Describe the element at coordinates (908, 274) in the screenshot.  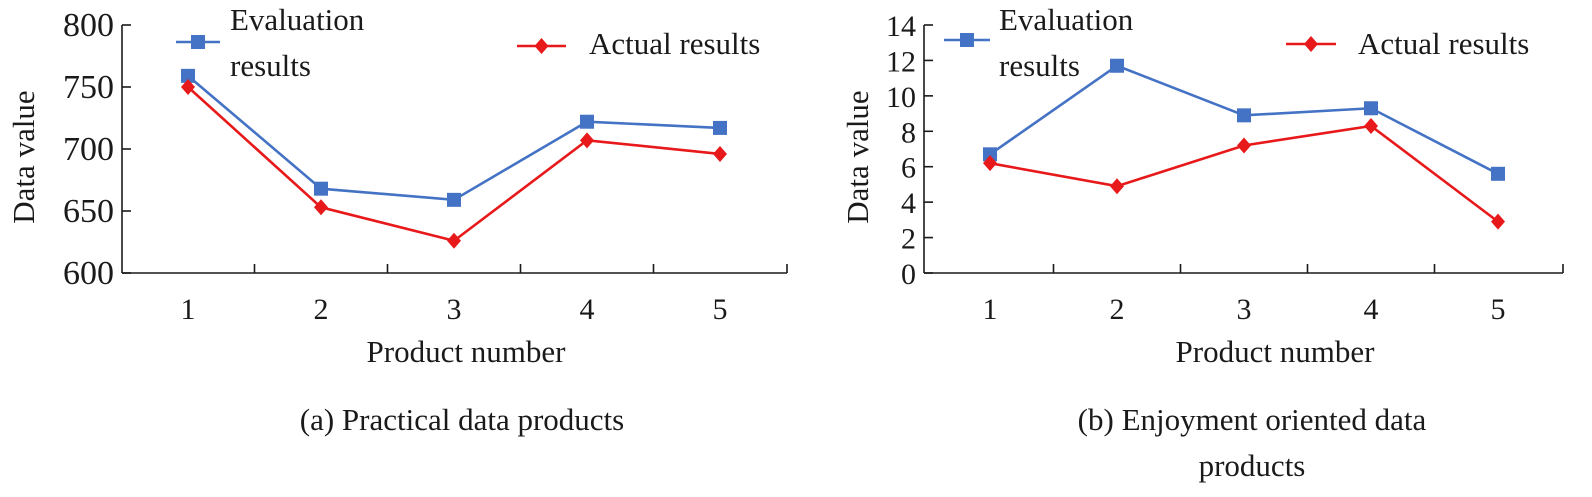
I see `y-tick-label: 0` at that location.